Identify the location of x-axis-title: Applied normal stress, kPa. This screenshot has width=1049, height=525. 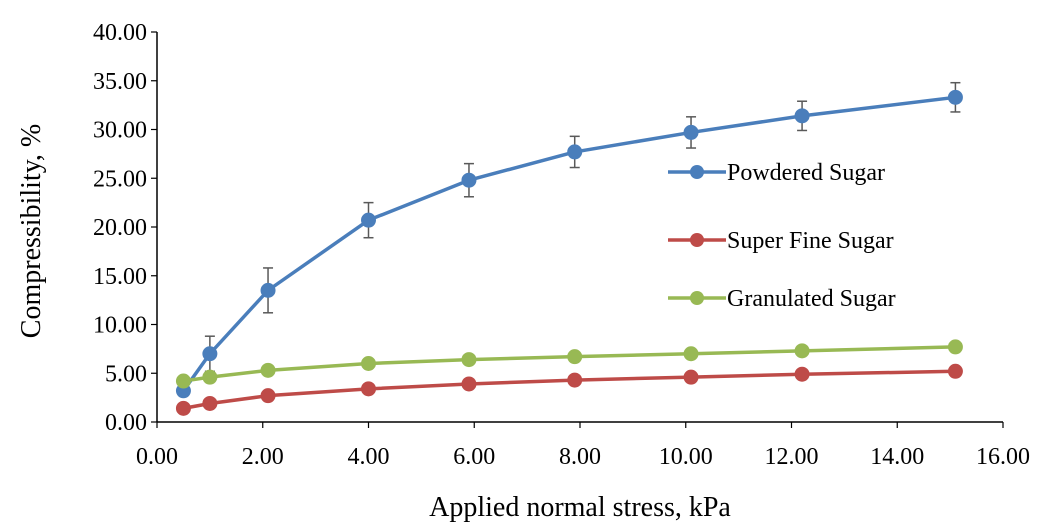
(580, 507).